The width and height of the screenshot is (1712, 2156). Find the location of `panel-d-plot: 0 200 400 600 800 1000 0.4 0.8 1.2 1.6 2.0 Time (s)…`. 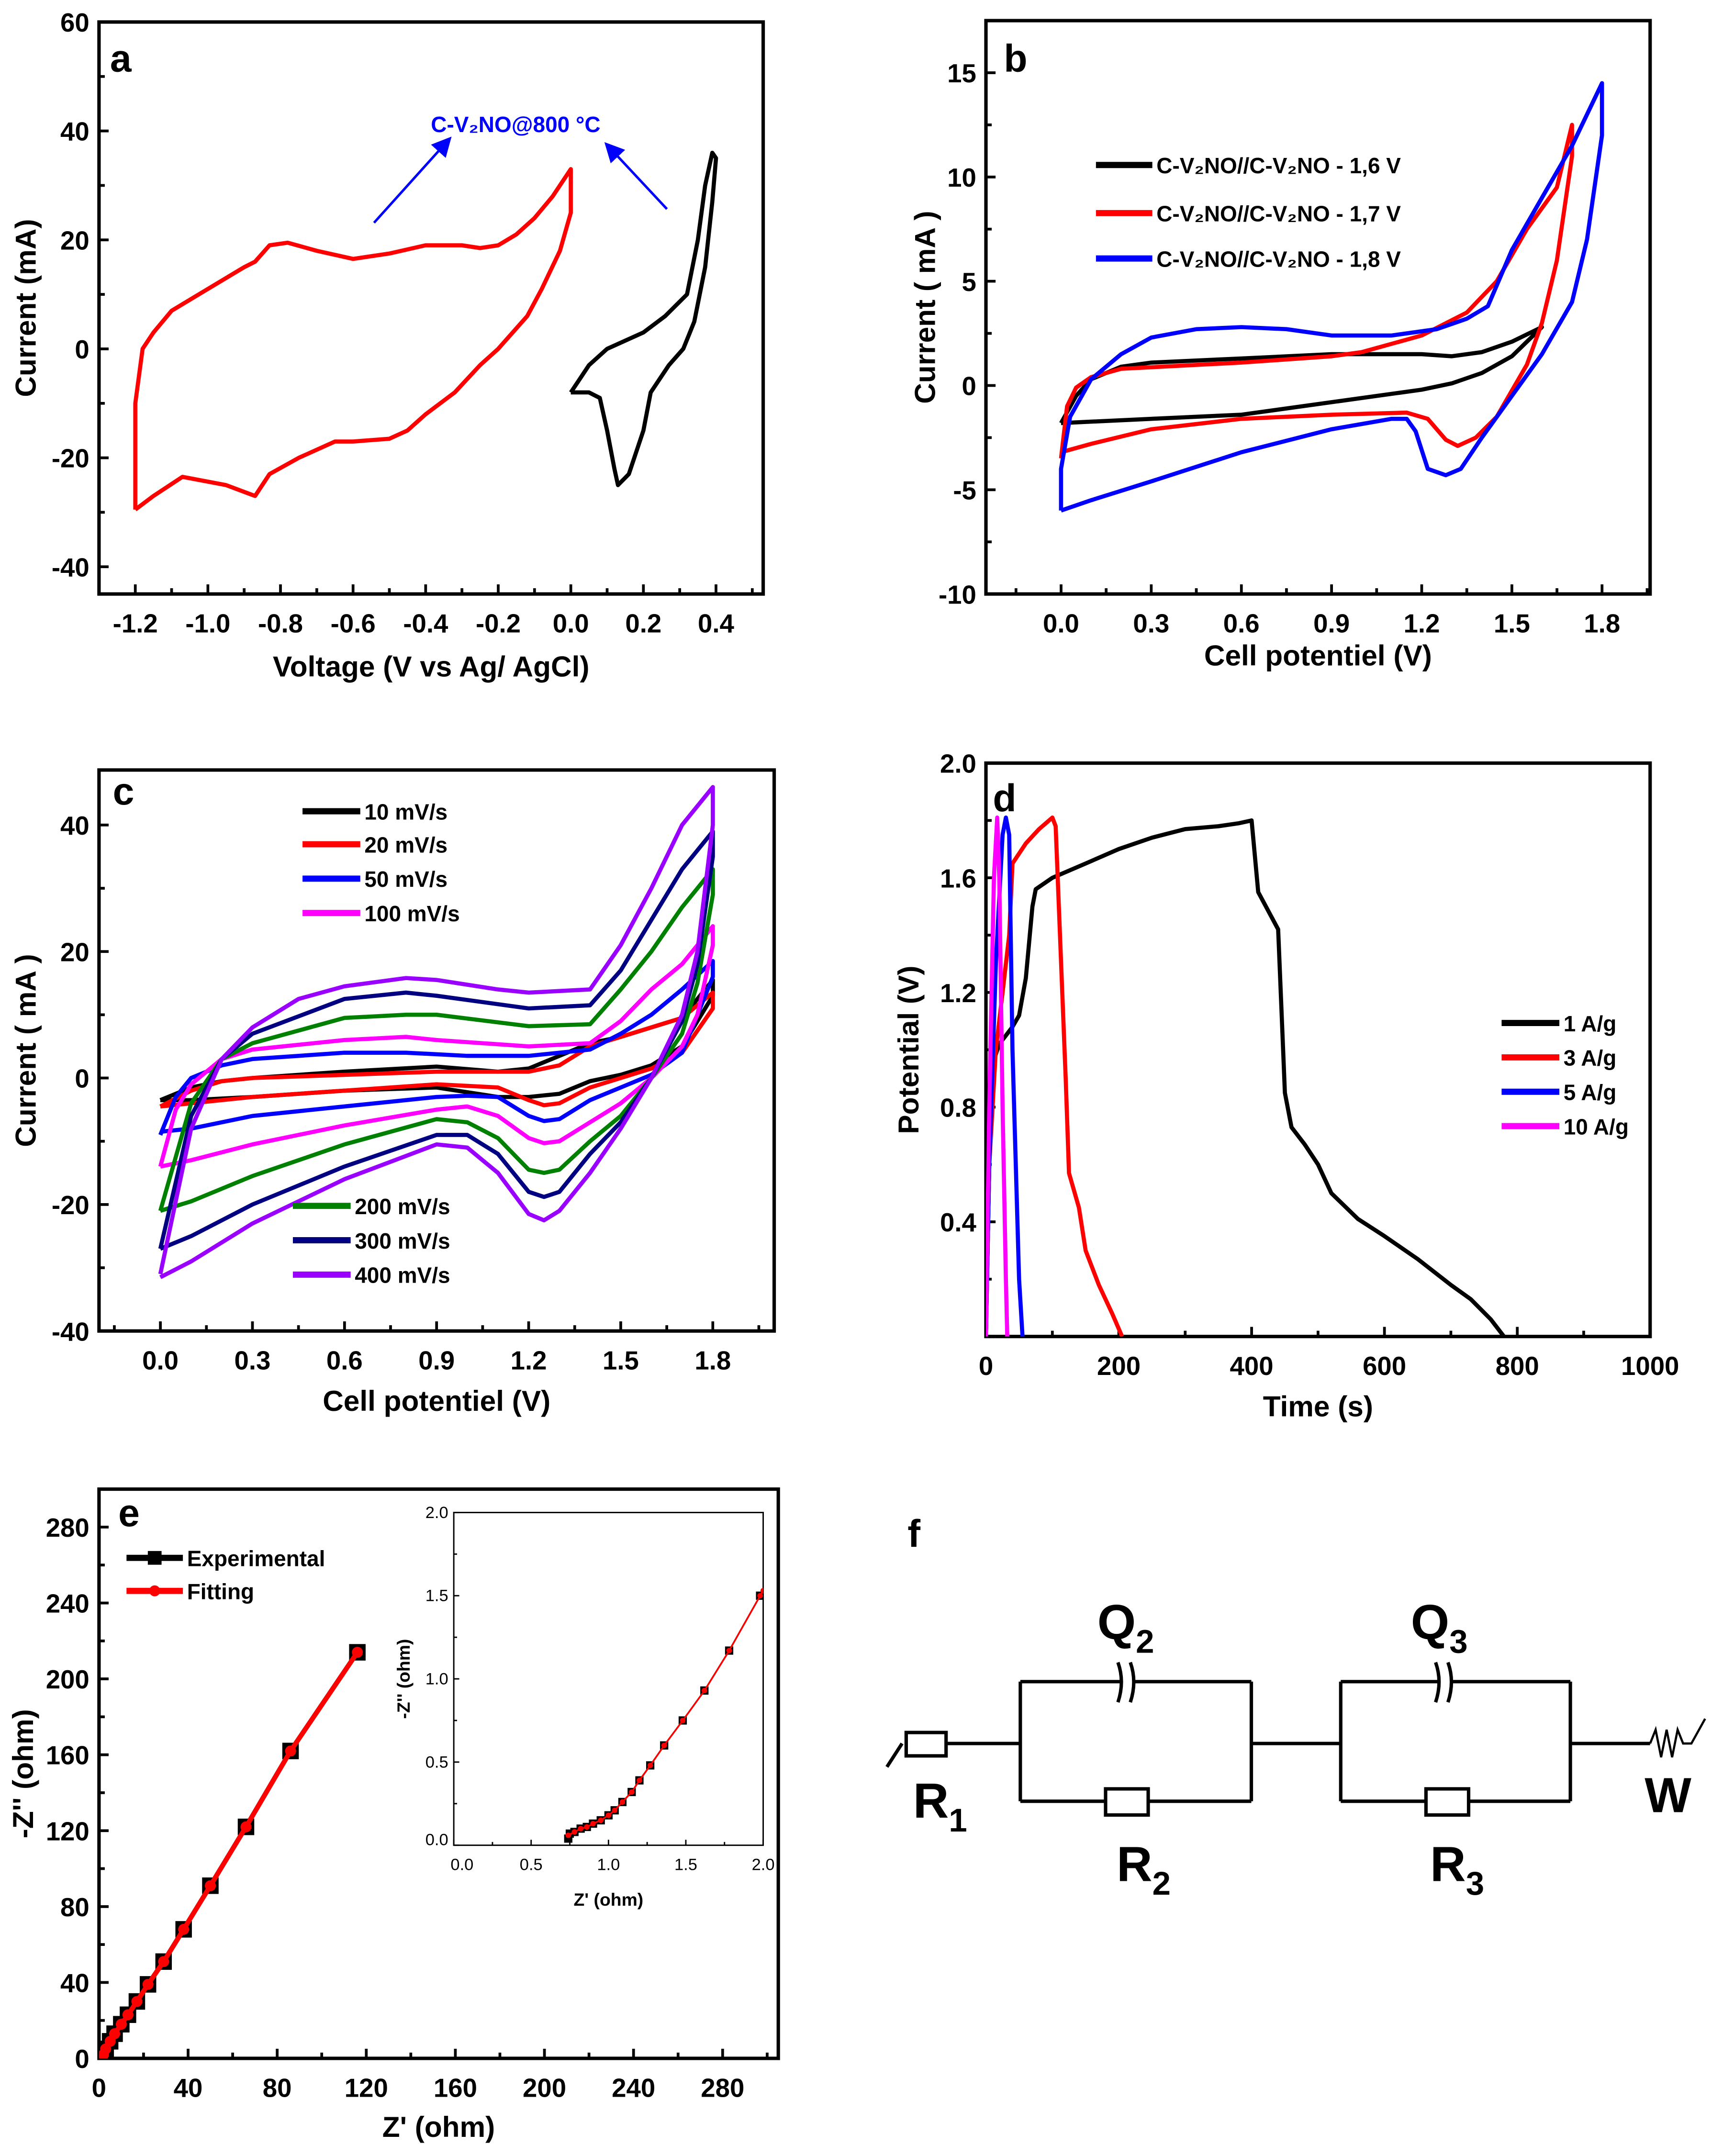

panel-d-plot: 0 200 400 600 800 1000 0.4 0.8 1.2 1.6 2.0 Time (s)… is located at coordinates (1285, 1086).